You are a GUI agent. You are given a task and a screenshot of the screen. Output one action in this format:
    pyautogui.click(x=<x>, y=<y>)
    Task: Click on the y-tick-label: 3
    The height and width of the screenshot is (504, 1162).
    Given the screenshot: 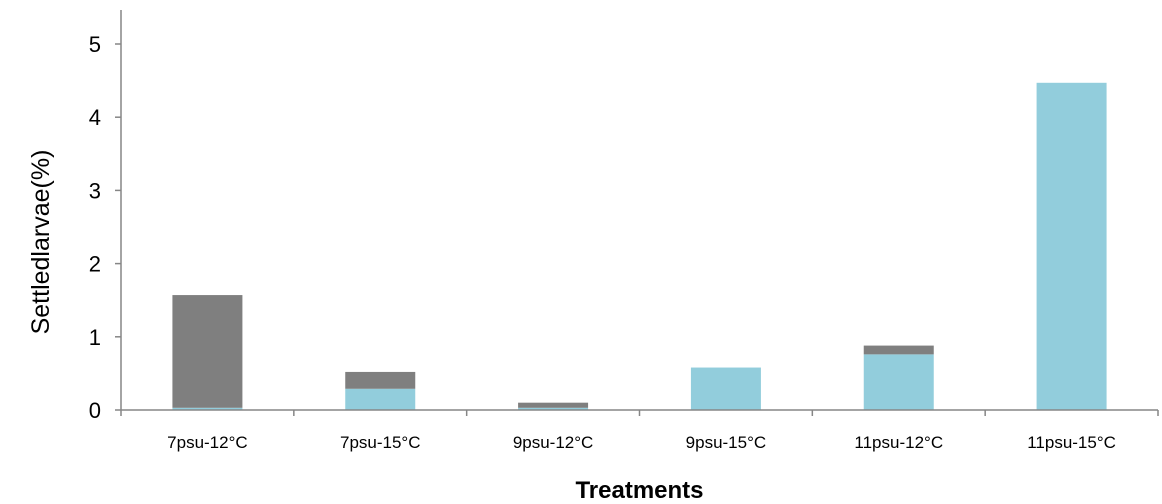 What is the action you would take?
    pyautogui.click(x=95, y=190)
    